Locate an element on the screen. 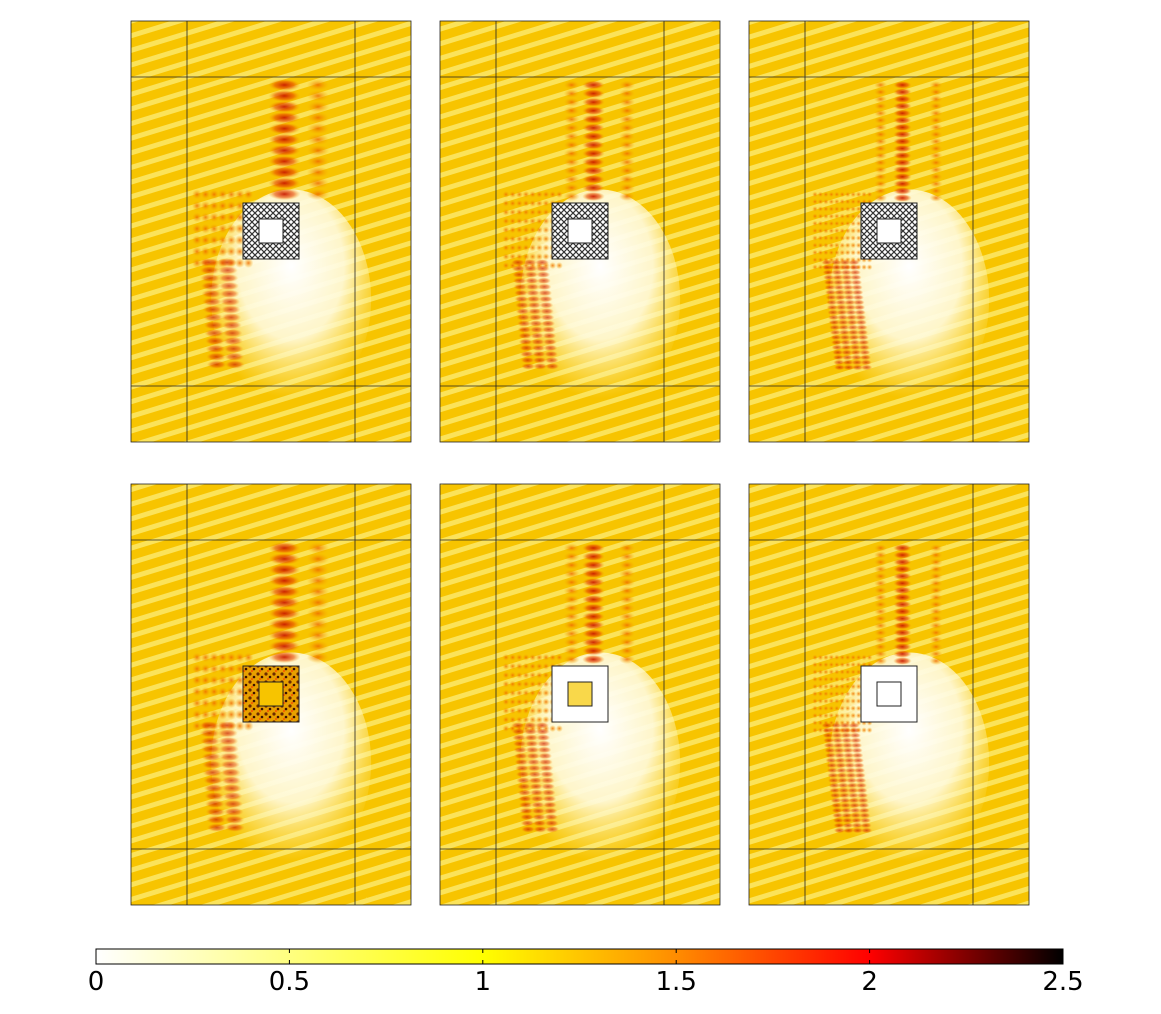  panel-r1c2 is located at coordinates (580, 231).